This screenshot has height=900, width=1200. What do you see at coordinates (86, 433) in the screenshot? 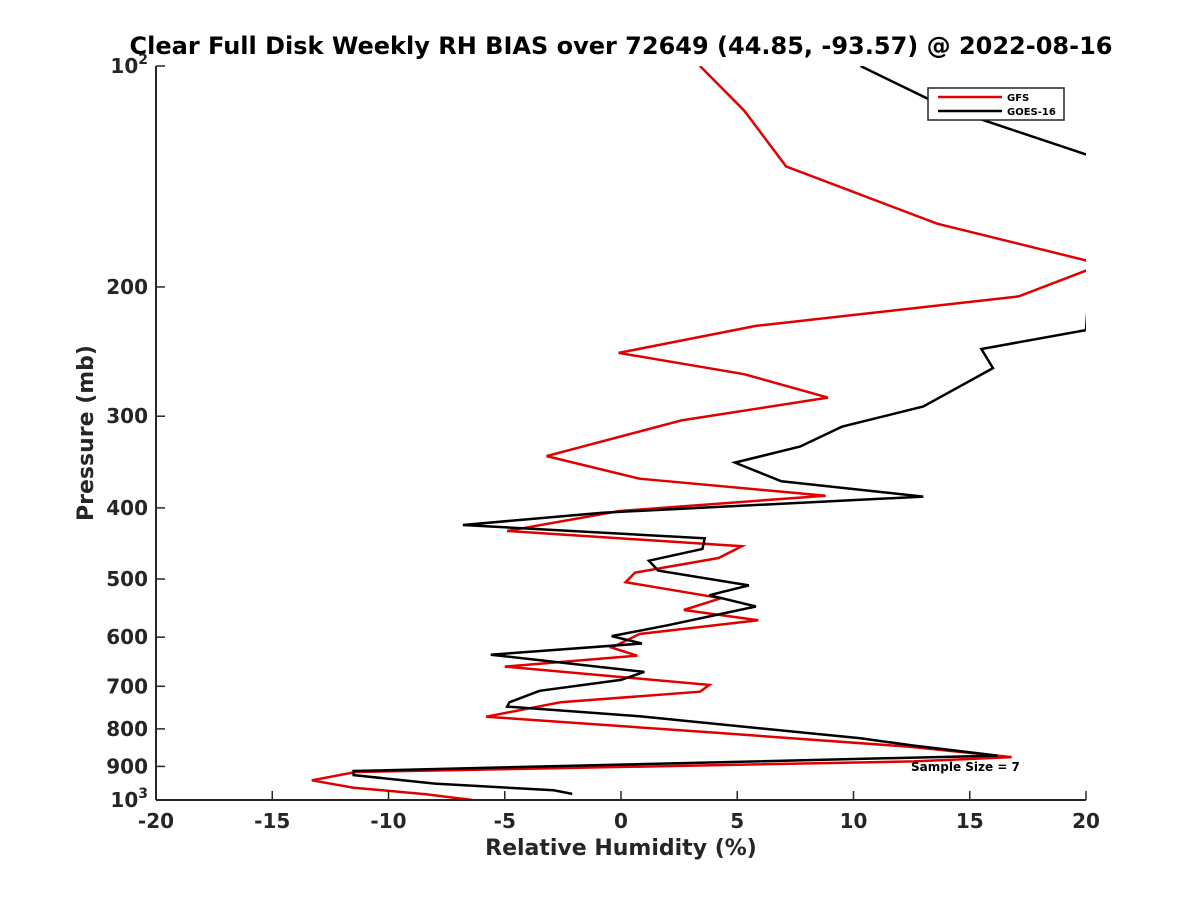
I see `y-axis-label: Pressure (mb)` at bounding box center [86, 433].